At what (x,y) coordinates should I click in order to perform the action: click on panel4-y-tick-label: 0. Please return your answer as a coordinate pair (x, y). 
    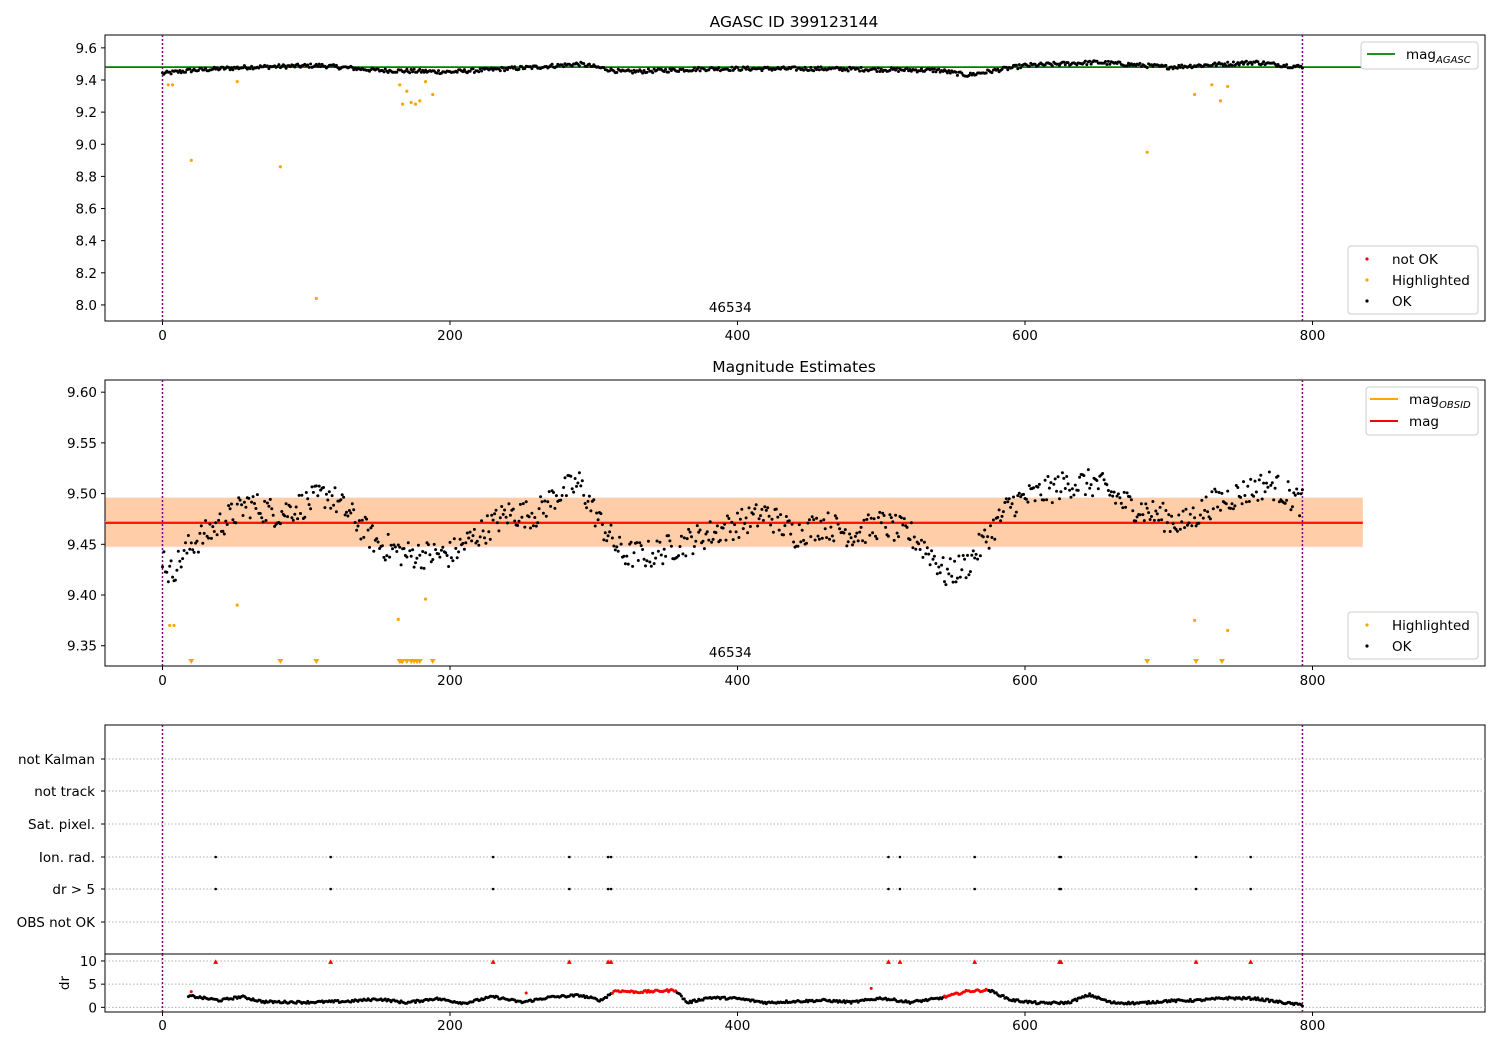
    Looking at the image, I should click on (92, 1008).